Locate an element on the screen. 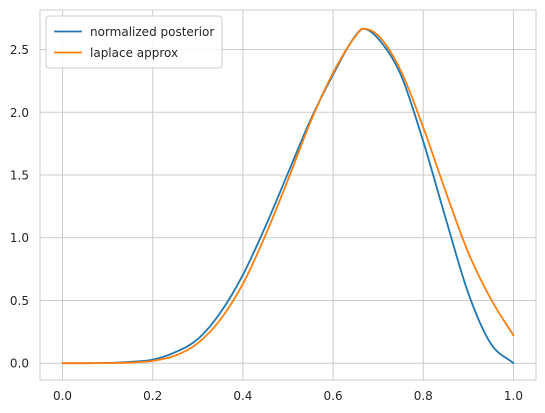 This screenshot has height=413, width=545. x-tick-label: 1.0 is located at coordinates (513, 396).